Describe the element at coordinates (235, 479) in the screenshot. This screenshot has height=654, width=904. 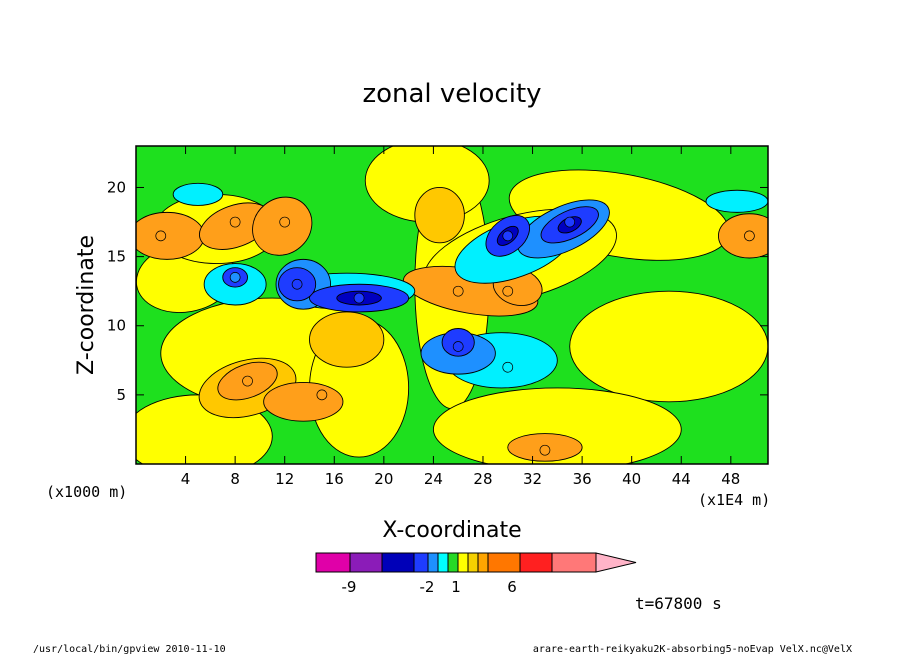
I see `x-tick-label: 8` at that location.